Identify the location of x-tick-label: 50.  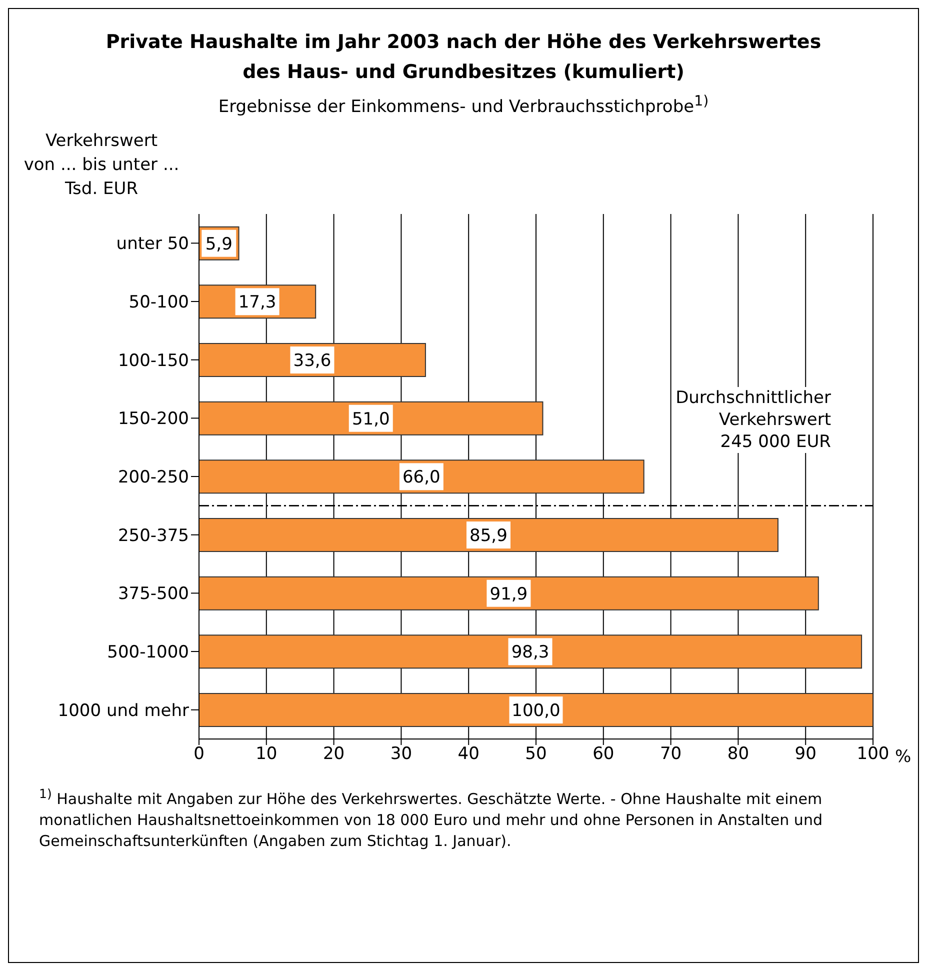
(536, 754).